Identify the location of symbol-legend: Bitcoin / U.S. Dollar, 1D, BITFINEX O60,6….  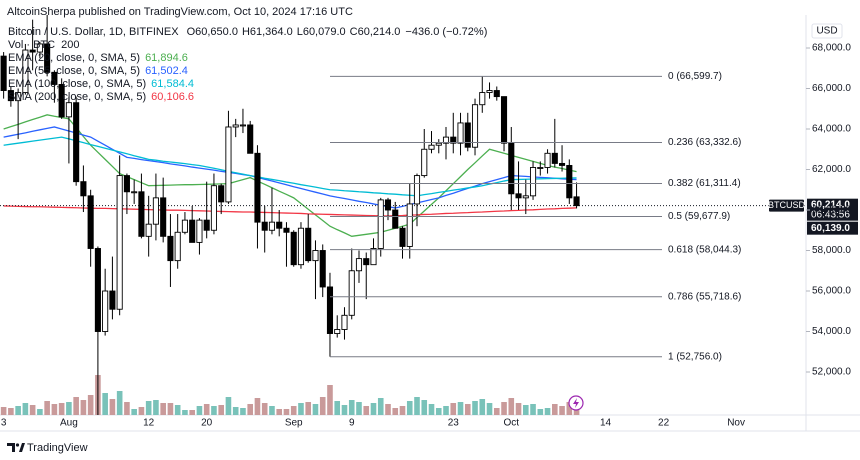
(247, 32).